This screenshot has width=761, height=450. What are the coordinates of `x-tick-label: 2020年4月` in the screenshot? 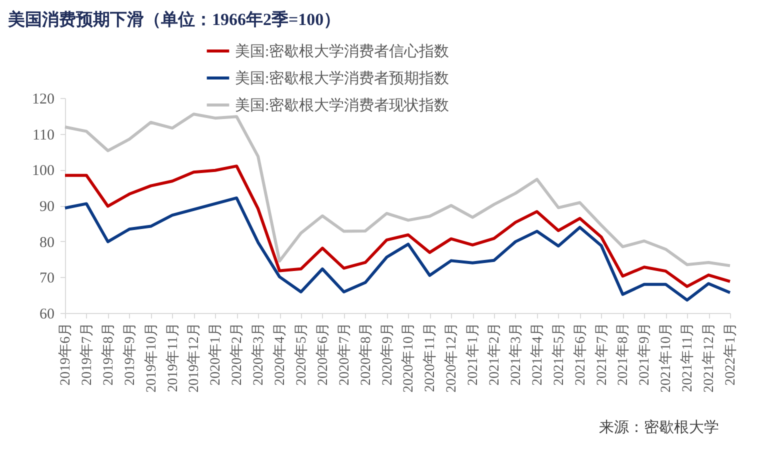 It's located at (280, 354).